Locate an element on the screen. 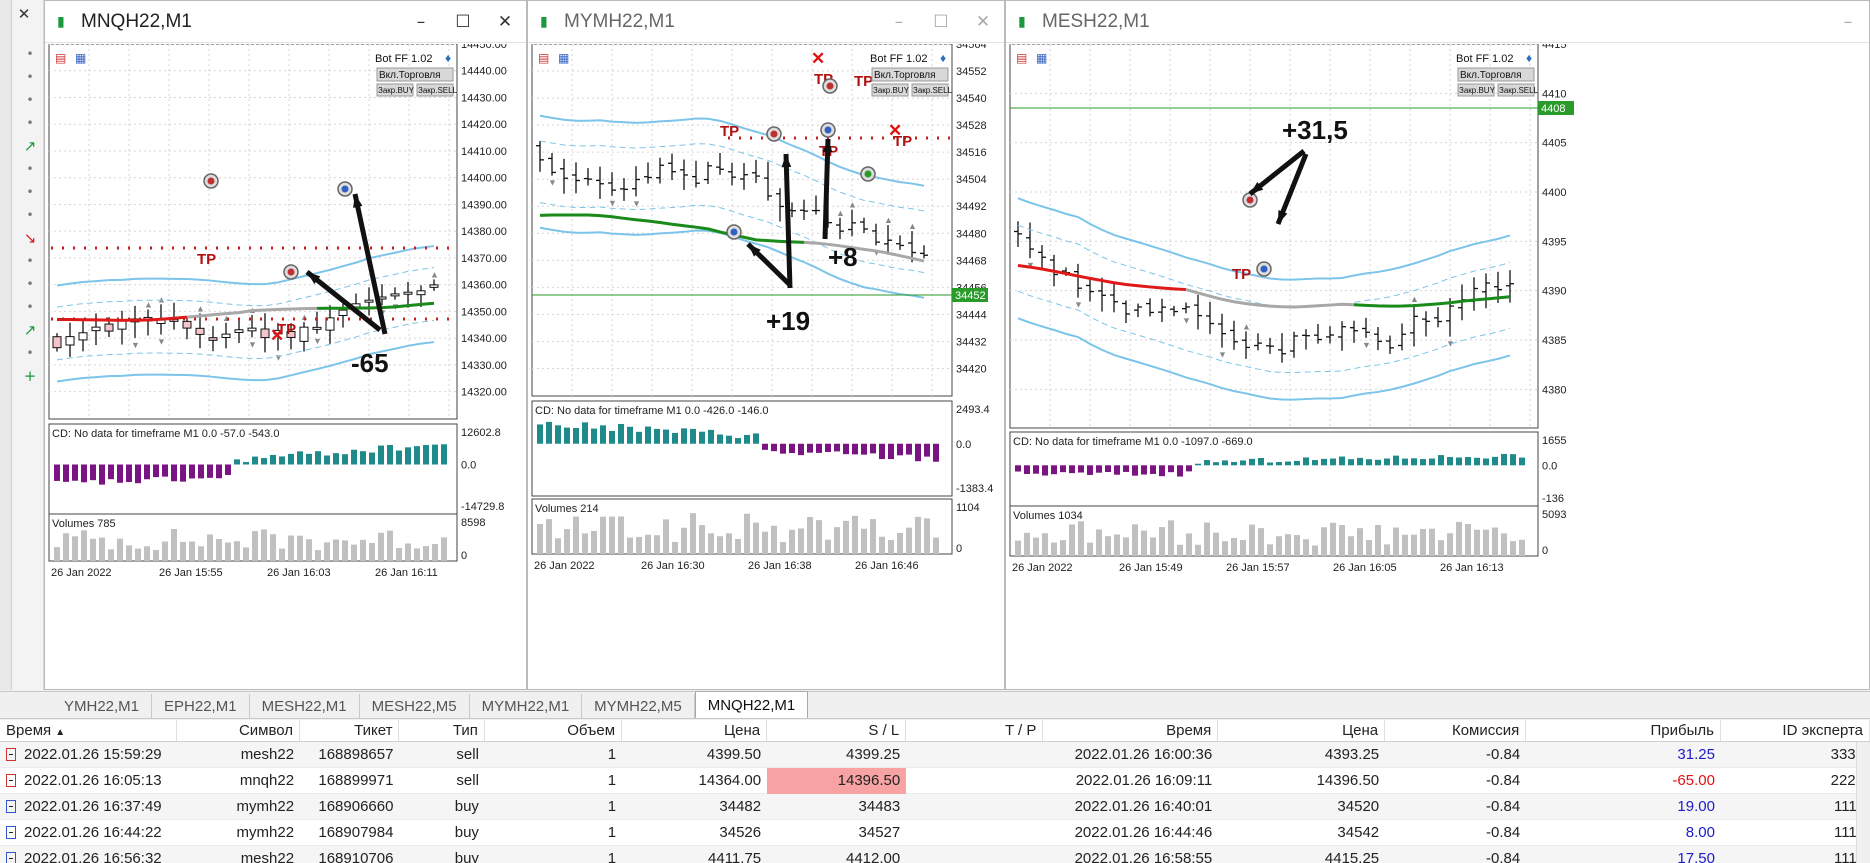 This screenshot has width=1870, height=863. tab-mesh22-m5: MESH22,M5 is located at coordinates (415, 706).